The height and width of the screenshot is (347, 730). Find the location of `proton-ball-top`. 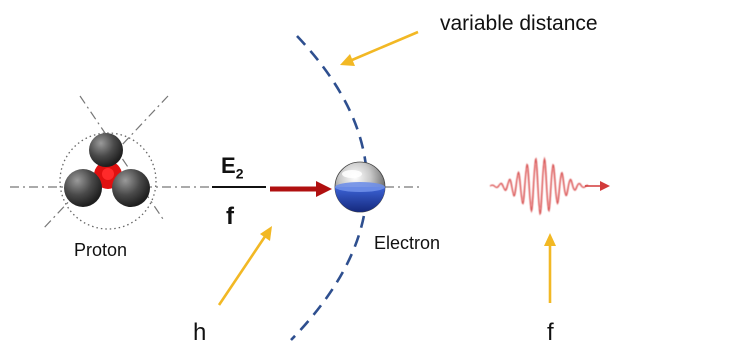

proton-ball-top is located at coordinates (106, 150).